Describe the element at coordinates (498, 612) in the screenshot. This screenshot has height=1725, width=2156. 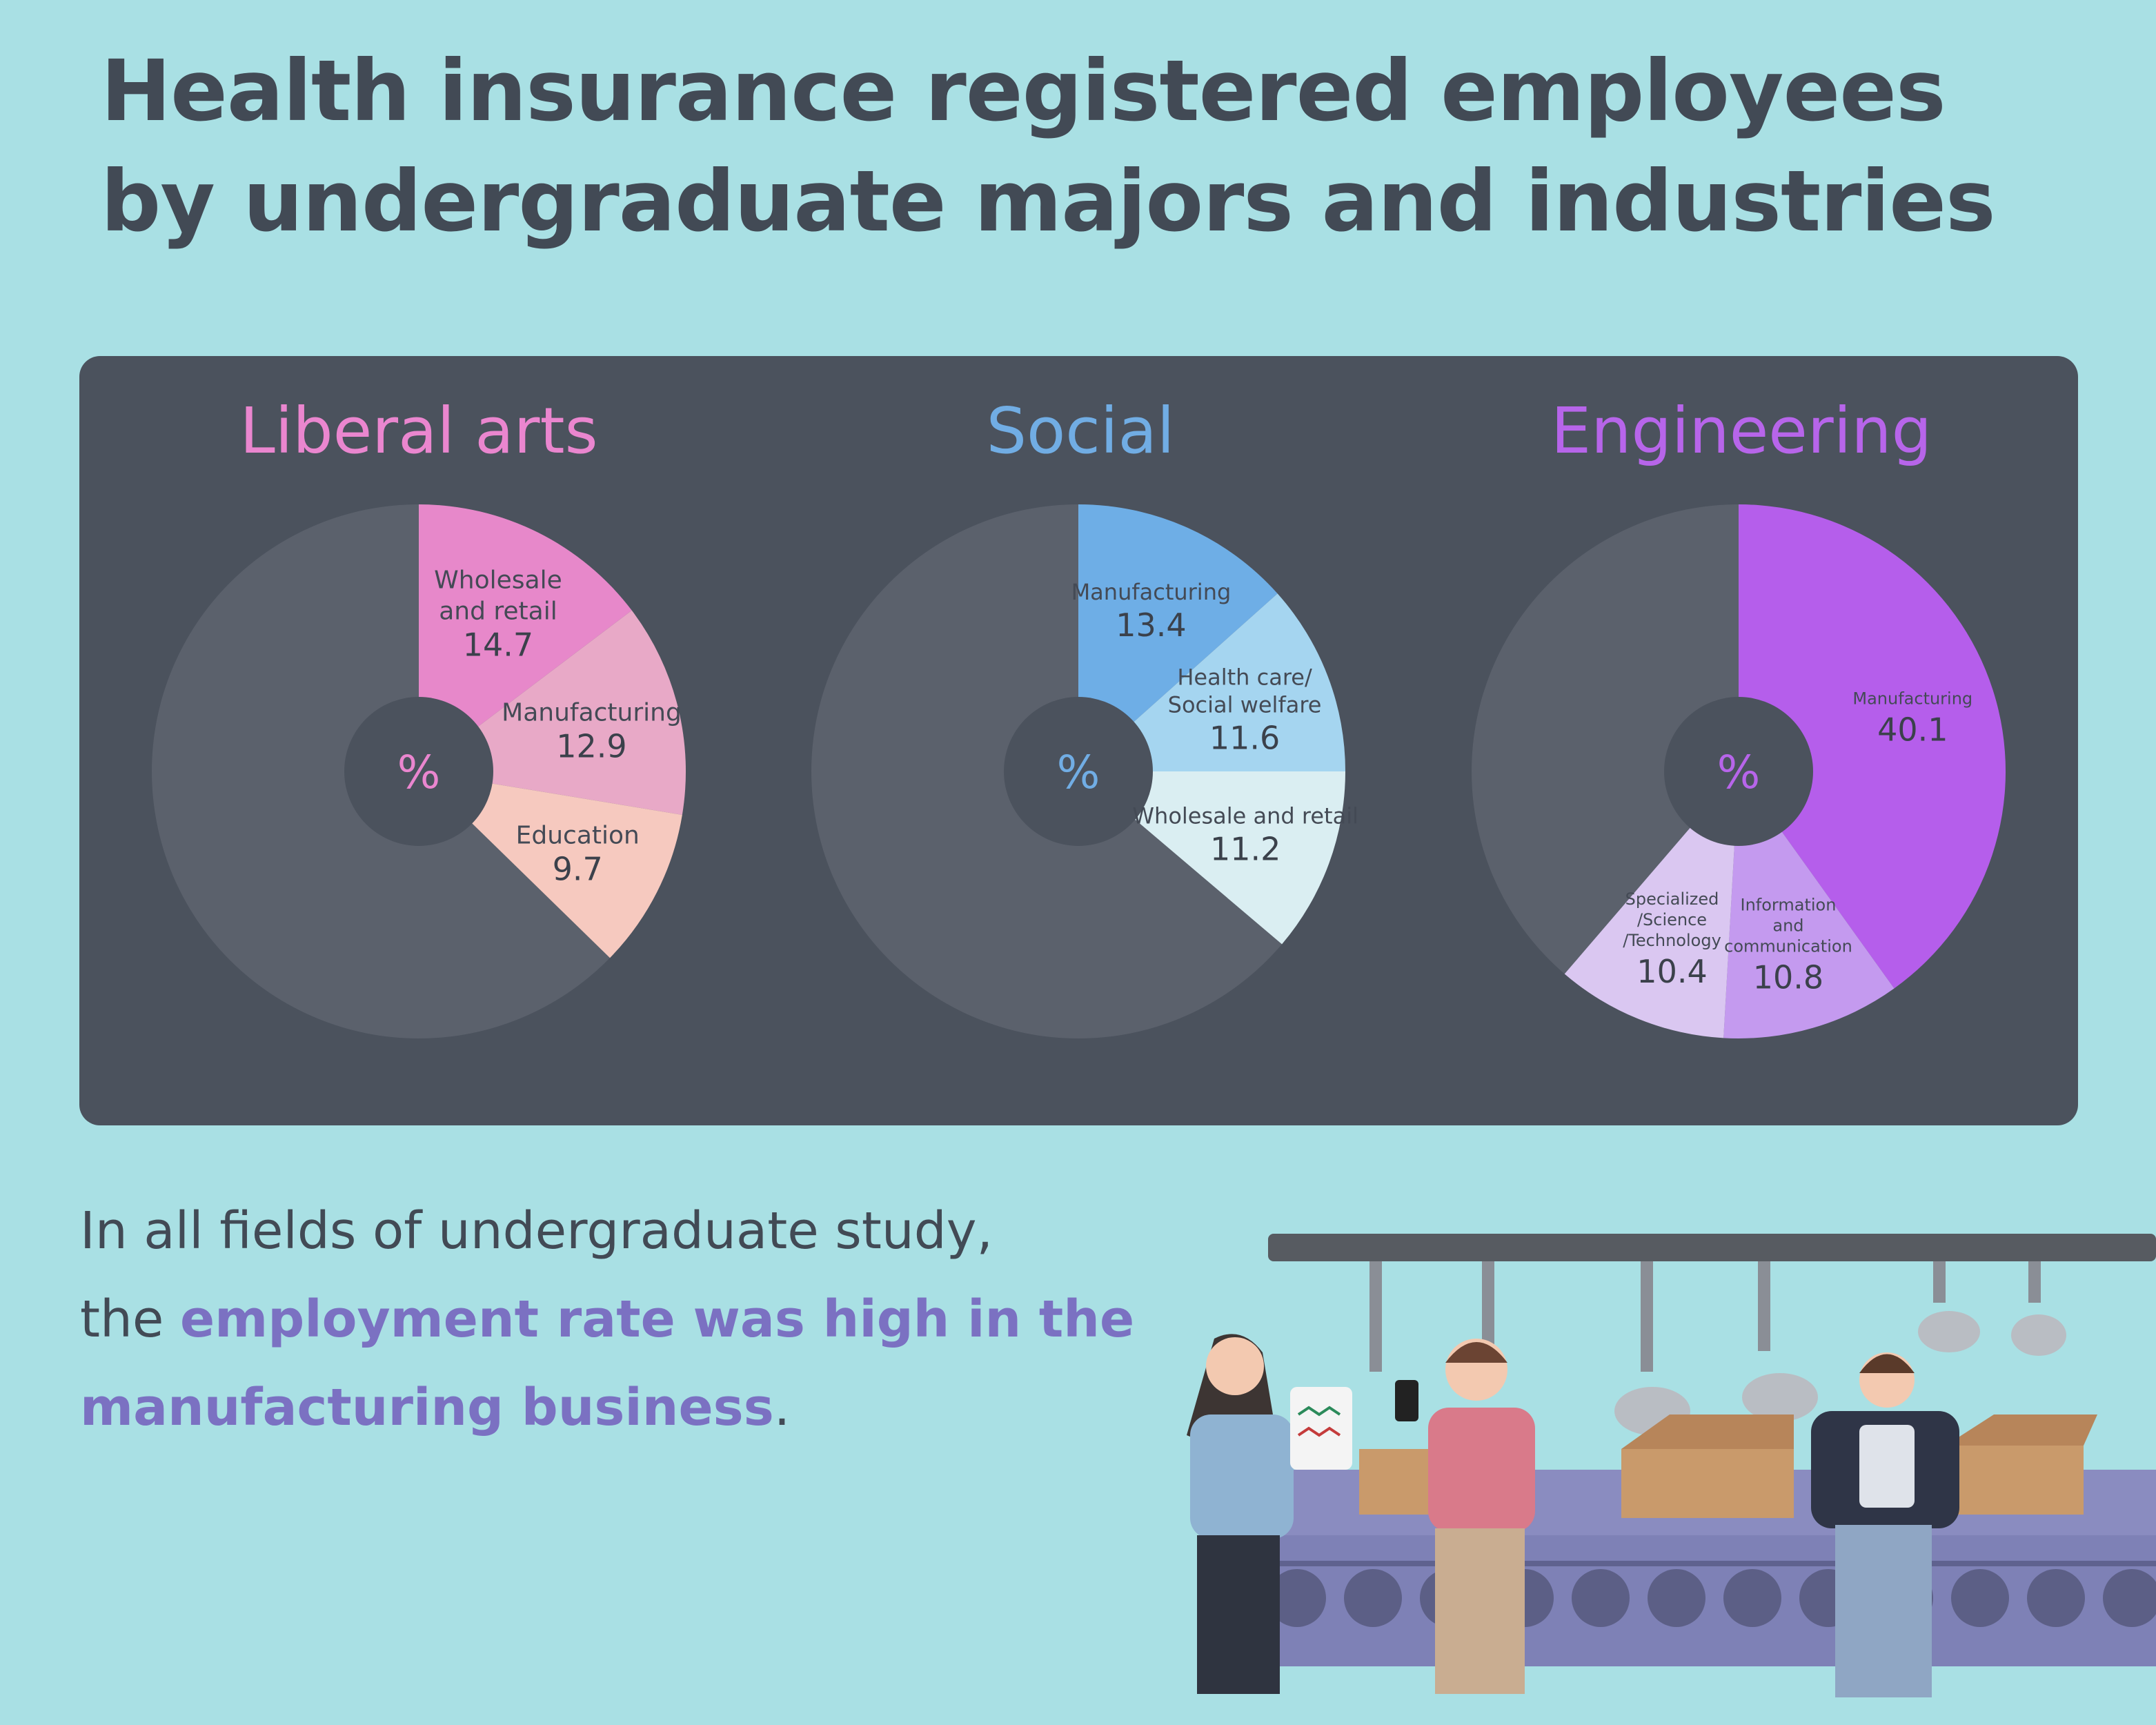
I see `slice-label-line: and retail` at that location.